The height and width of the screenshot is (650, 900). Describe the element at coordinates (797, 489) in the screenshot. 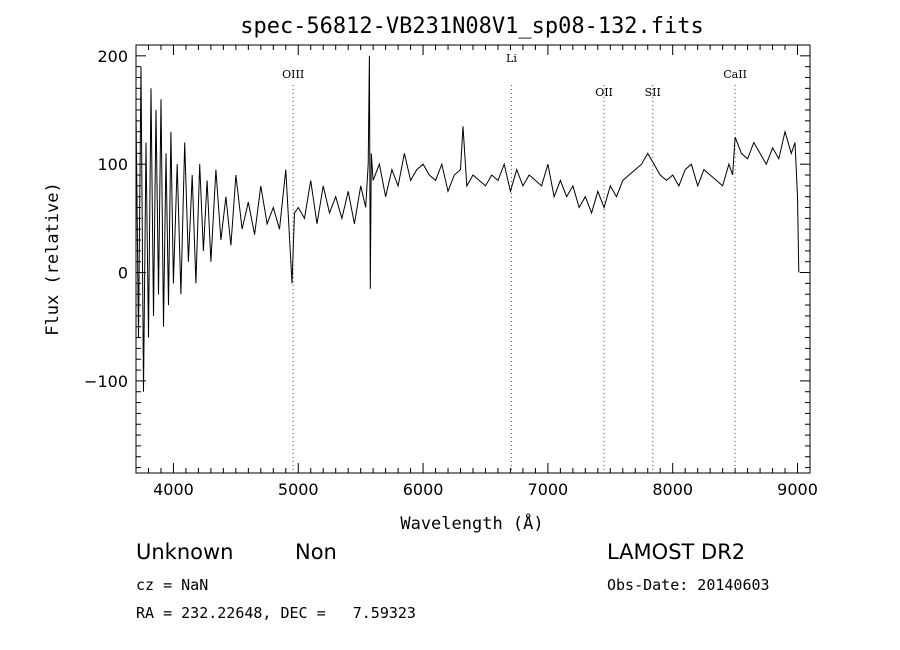

I see `x-tick-label: 9000` at that location.